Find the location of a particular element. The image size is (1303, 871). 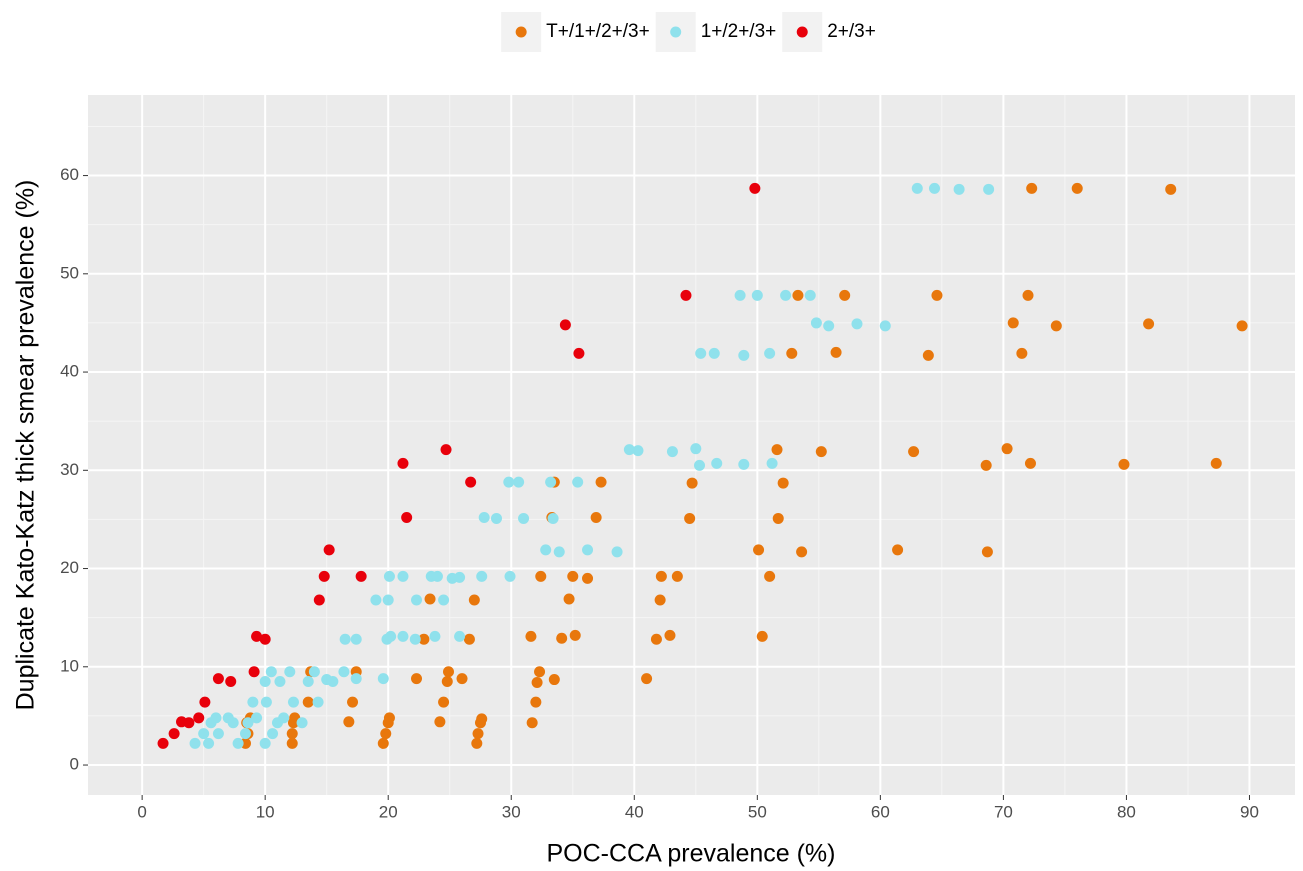

x-tick-label: 60 is located at coordinates (880, 811).